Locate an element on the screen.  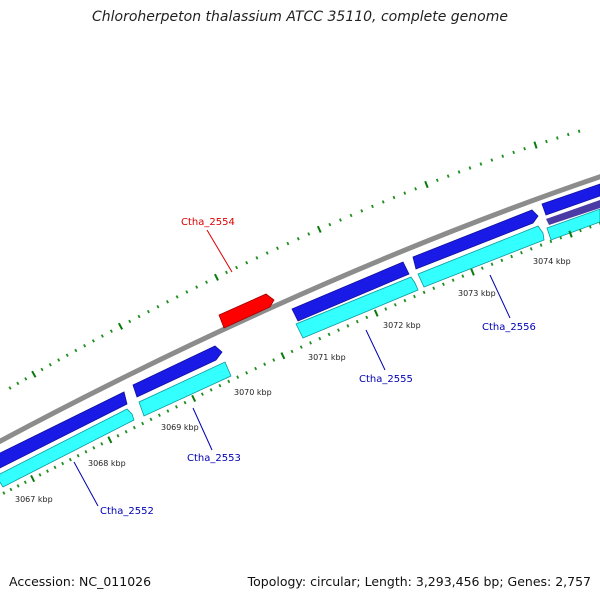
tick-label-3070: 3070 kbp is located at coordinates (253, 392).